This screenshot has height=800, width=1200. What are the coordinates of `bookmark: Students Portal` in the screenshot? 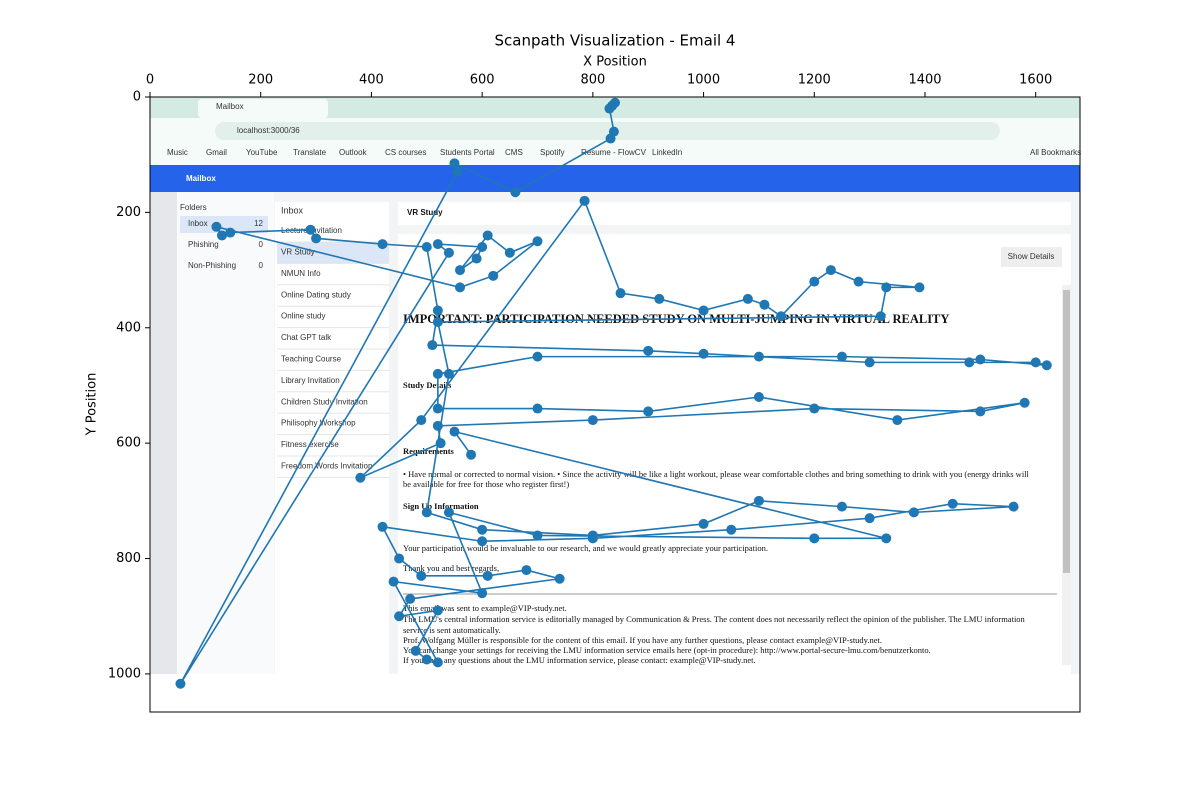 It's located at (467, 152).